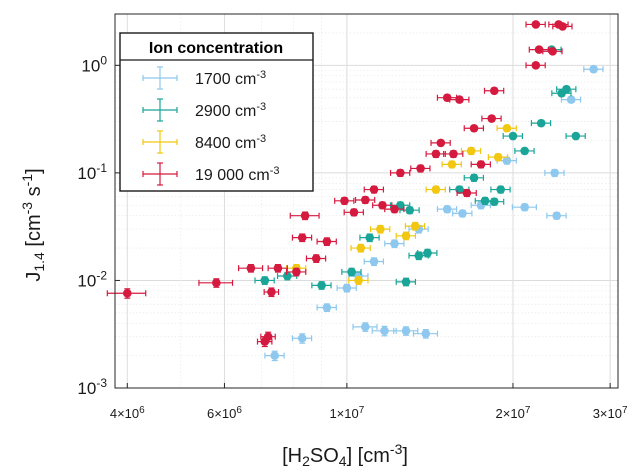 Image resolution: width=634 pixels, height=473 pixels. I want to click on legend-entry: 8400 cm-3, so click(204, 142).